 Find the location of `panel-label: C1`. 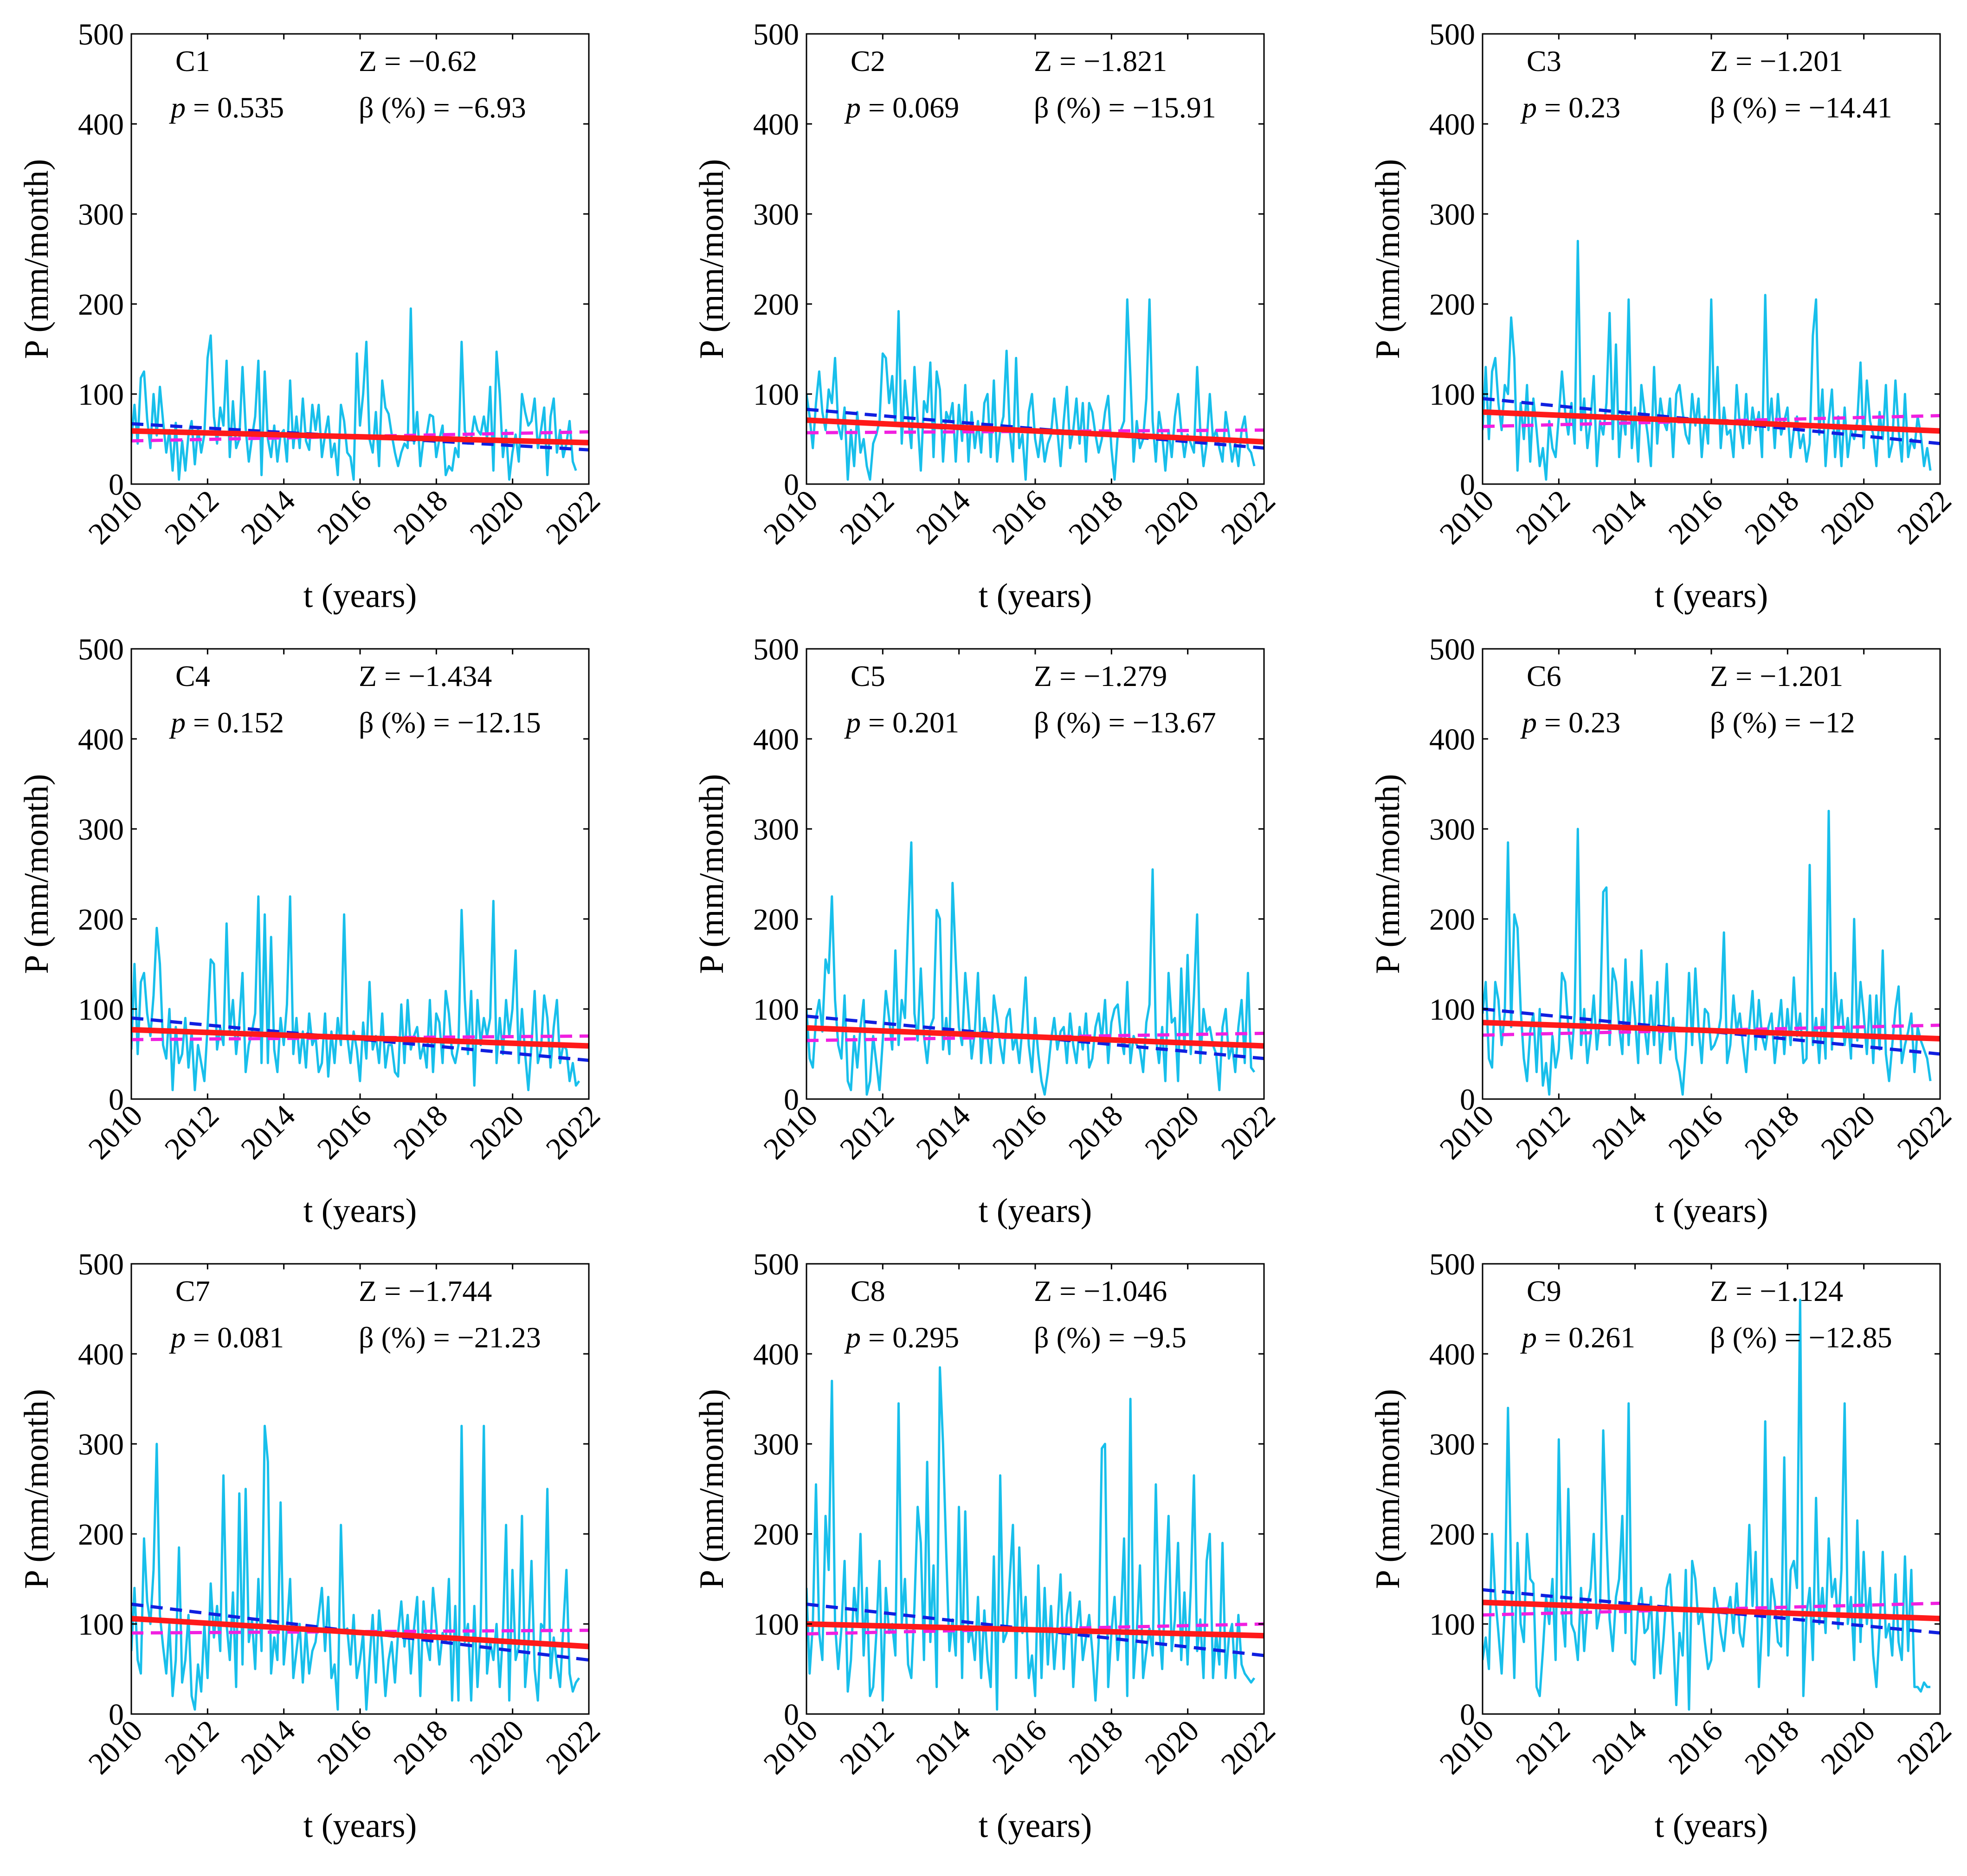

panel-label: C1 is located at coordinates (193, 61).